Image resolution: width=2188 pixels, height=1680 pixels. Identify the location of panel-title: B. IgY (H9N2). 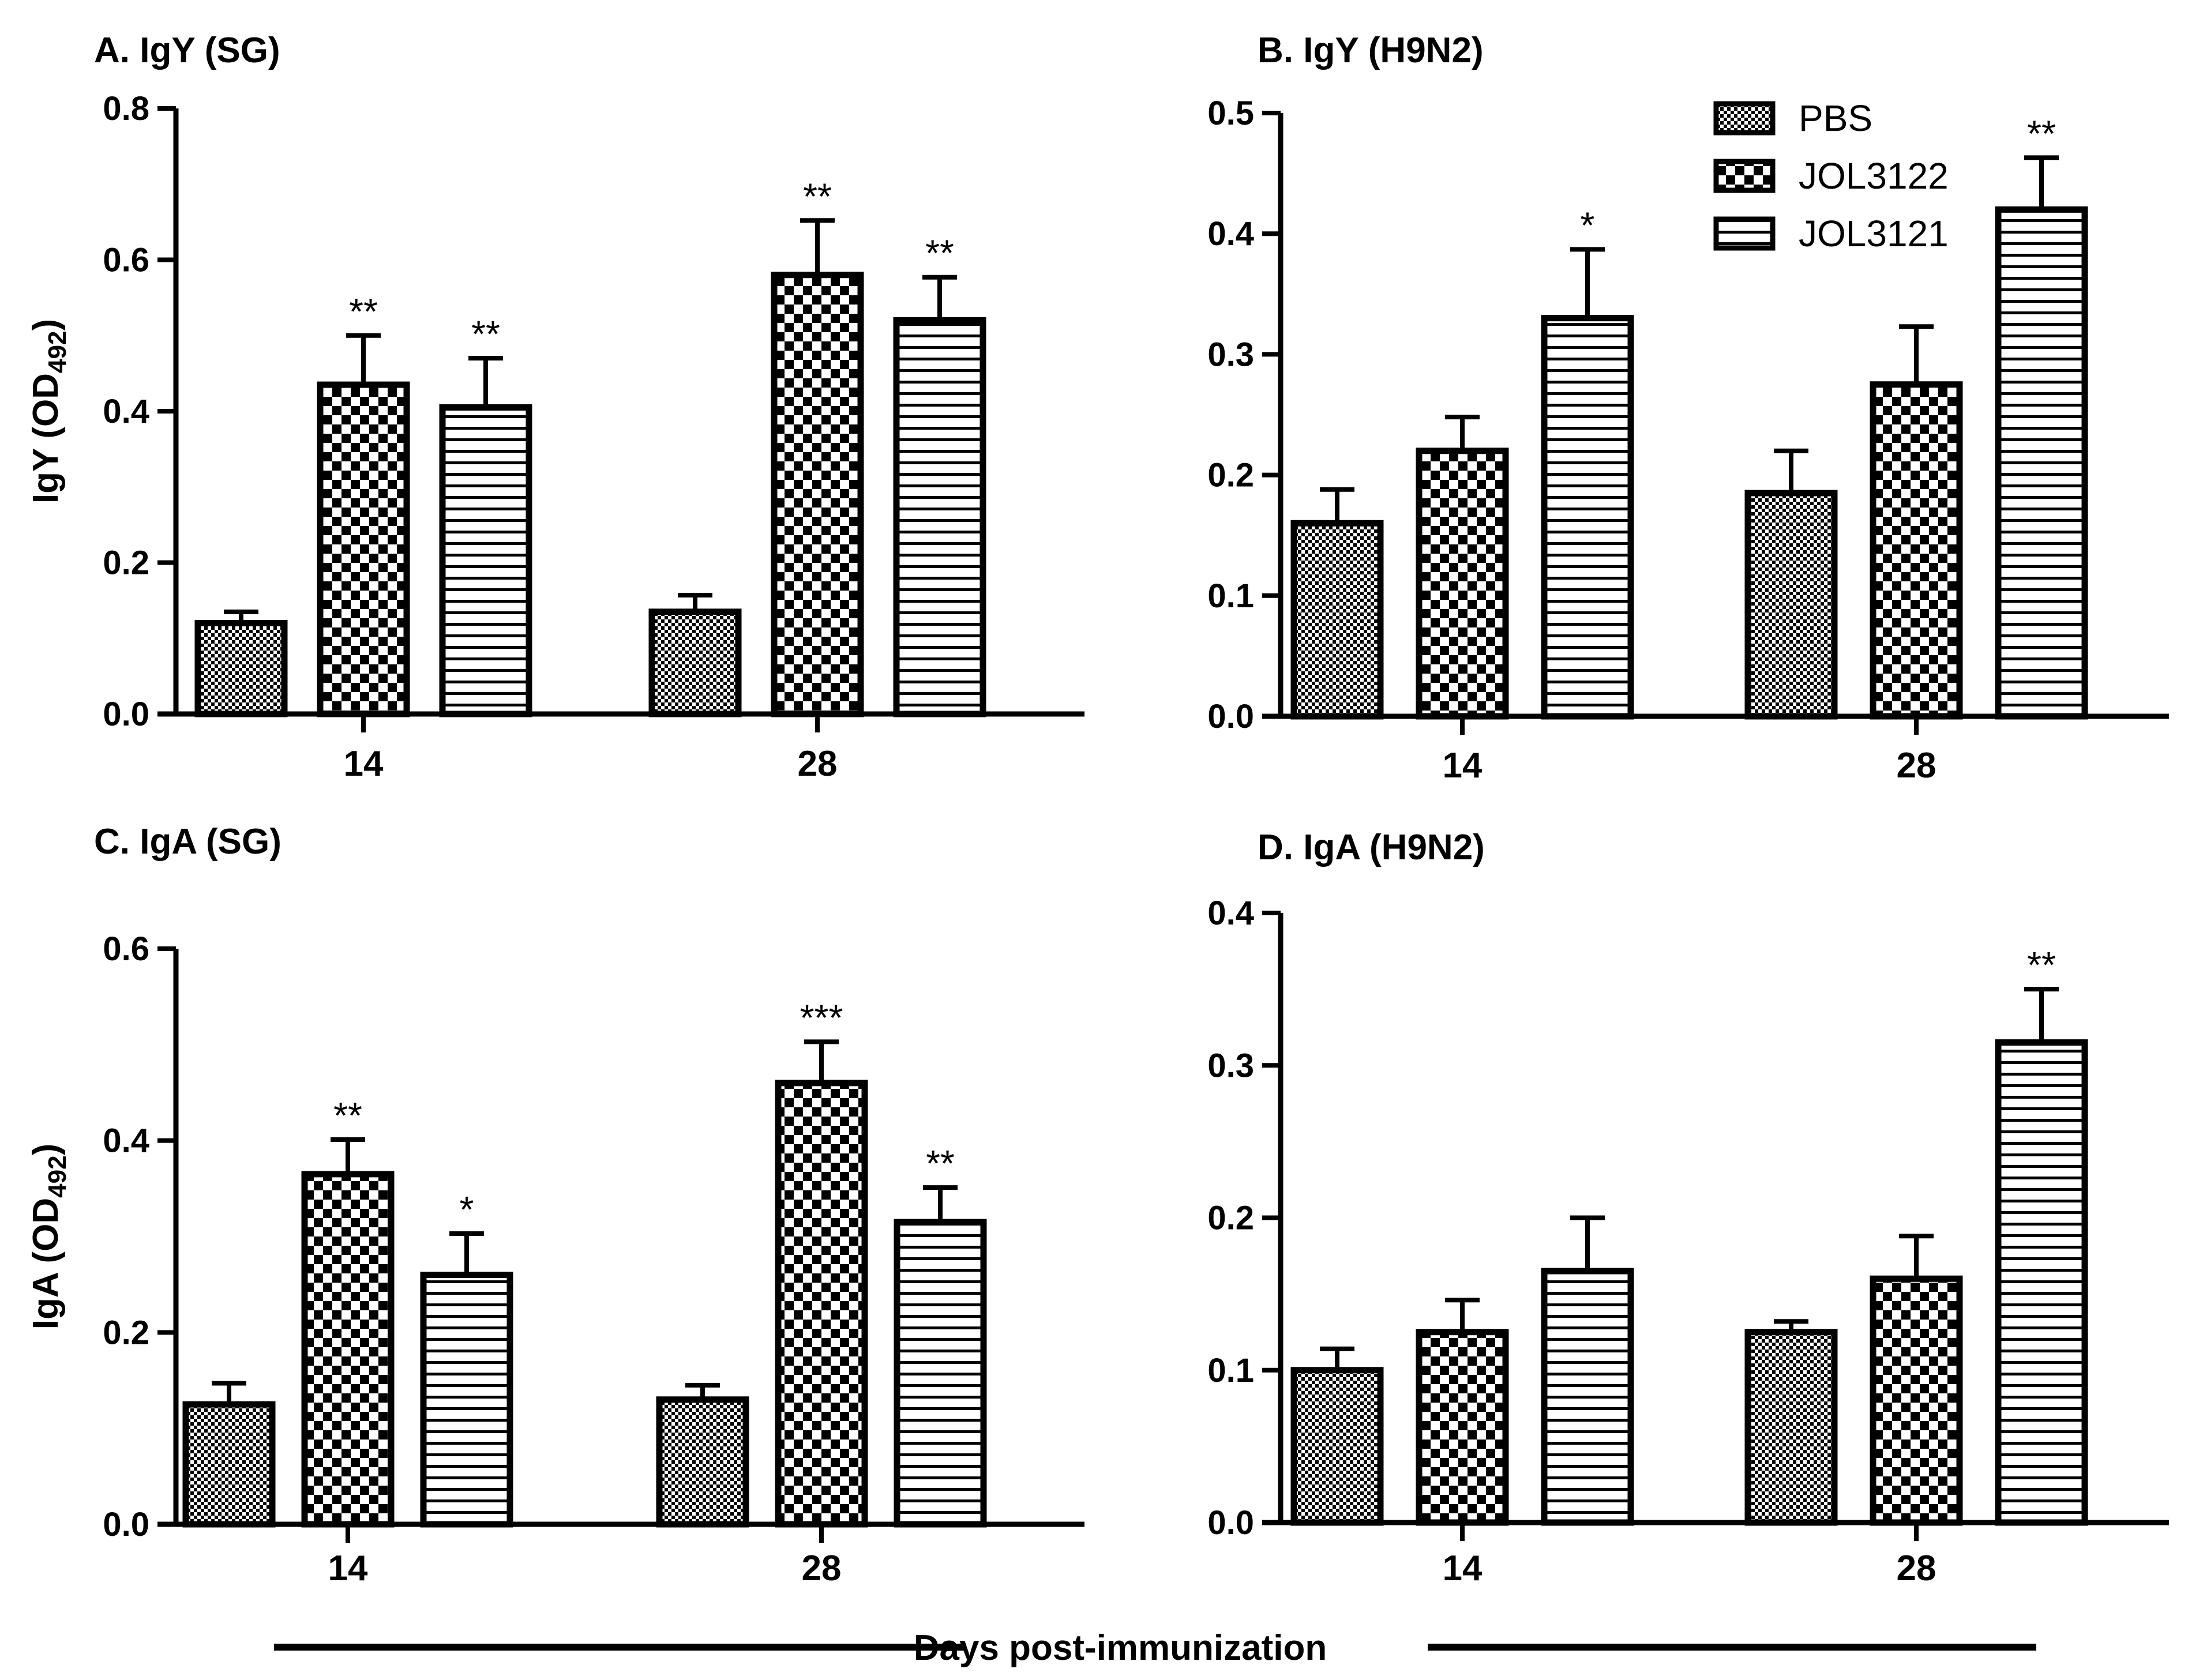
(1371, 50).